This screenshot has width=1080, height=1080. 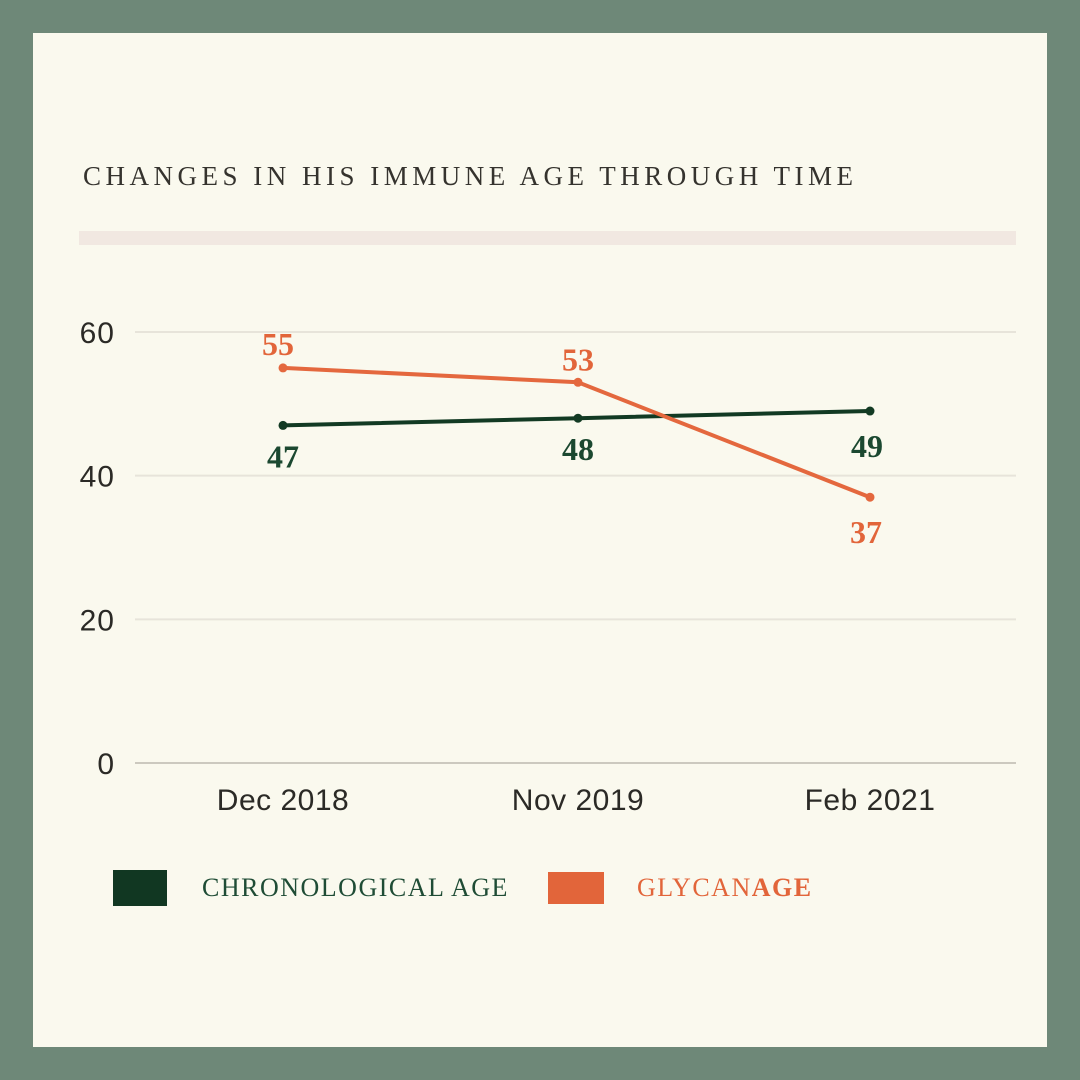 I want to click on y-tick-label-0: 0, so click(x=106, y=764).